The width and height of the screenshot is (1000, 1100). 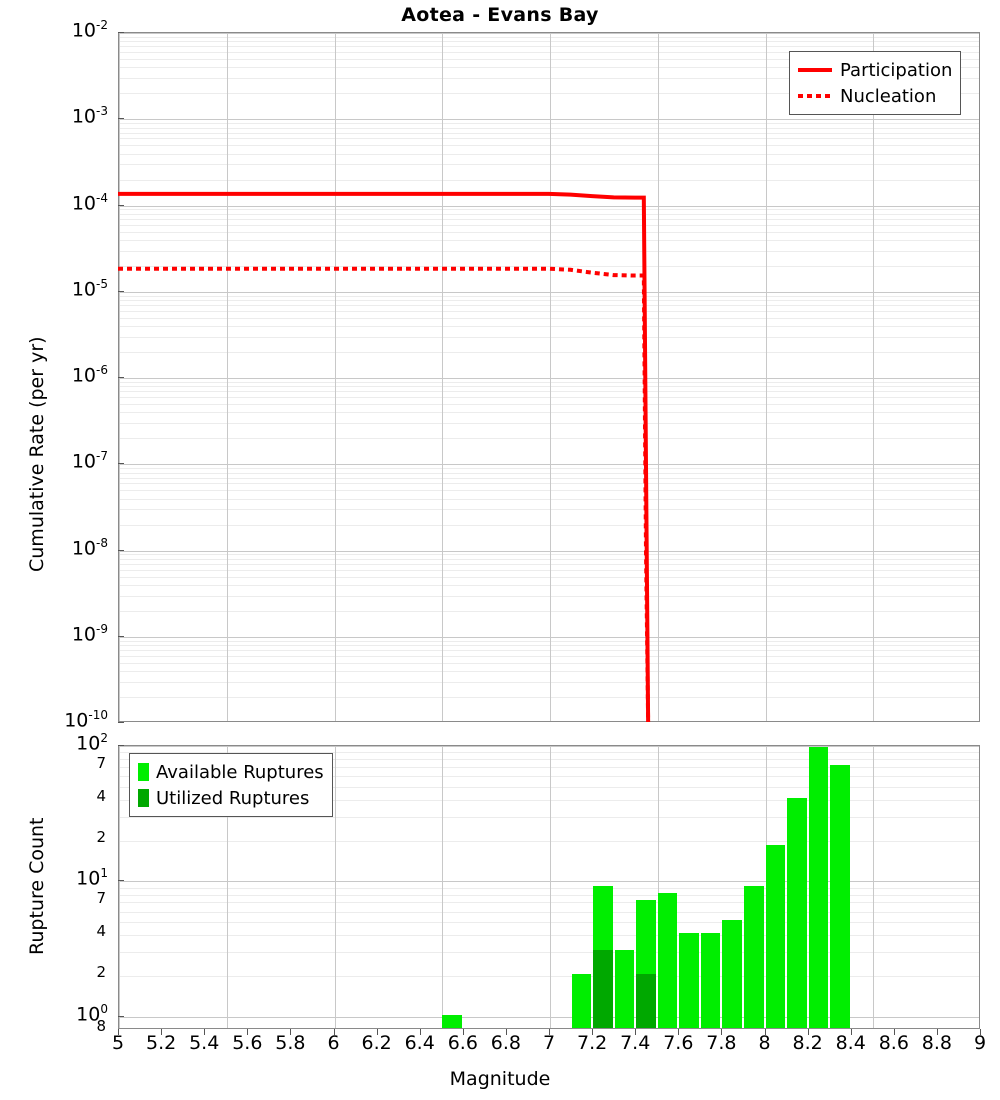 I want to click on legend-label: Utilized Ruptures, so click(x=233, y=798).